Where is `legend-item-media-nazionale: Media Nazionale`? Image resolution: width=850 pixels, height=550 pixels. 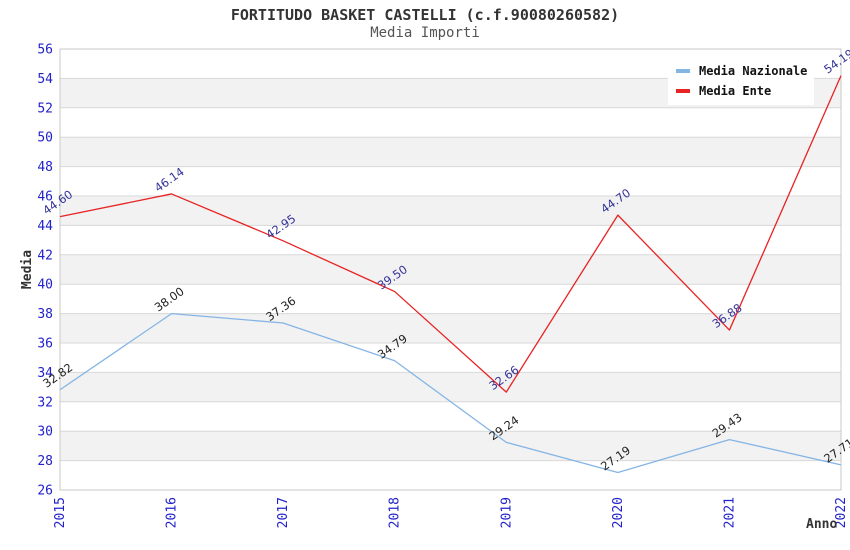 legend-item-media-nazionale: Media Nazionale is located at coordinates (745, 71).